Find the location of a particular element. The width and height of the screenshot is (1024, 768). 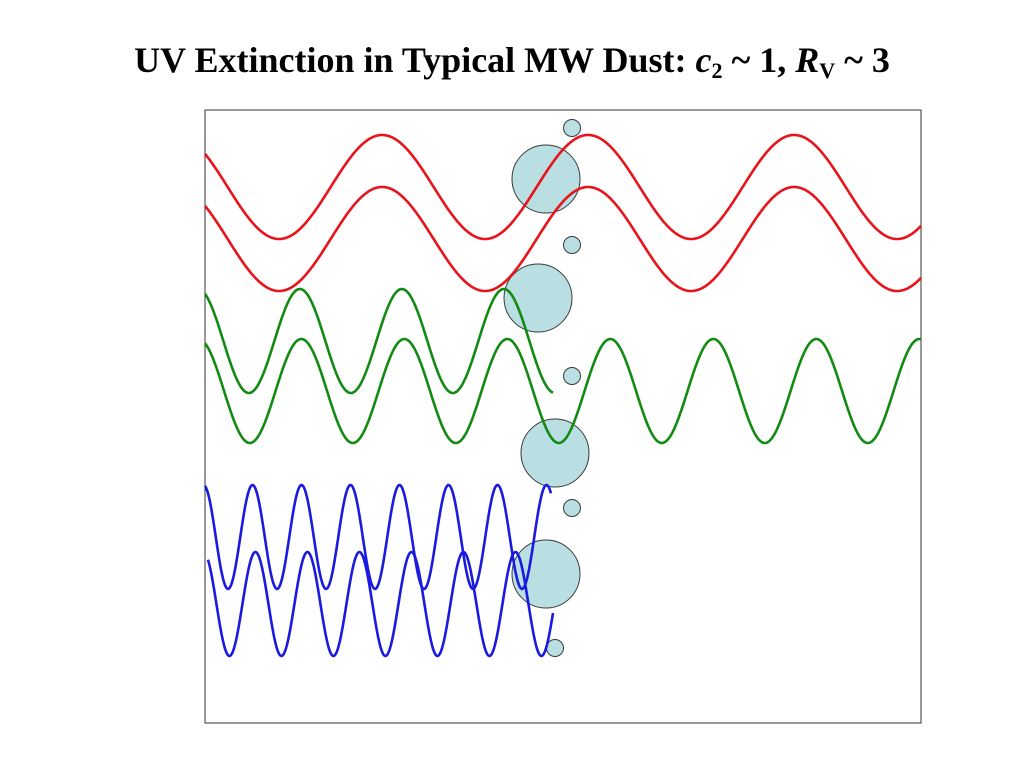

red-wave-upper is located at coordinates (563, 187).